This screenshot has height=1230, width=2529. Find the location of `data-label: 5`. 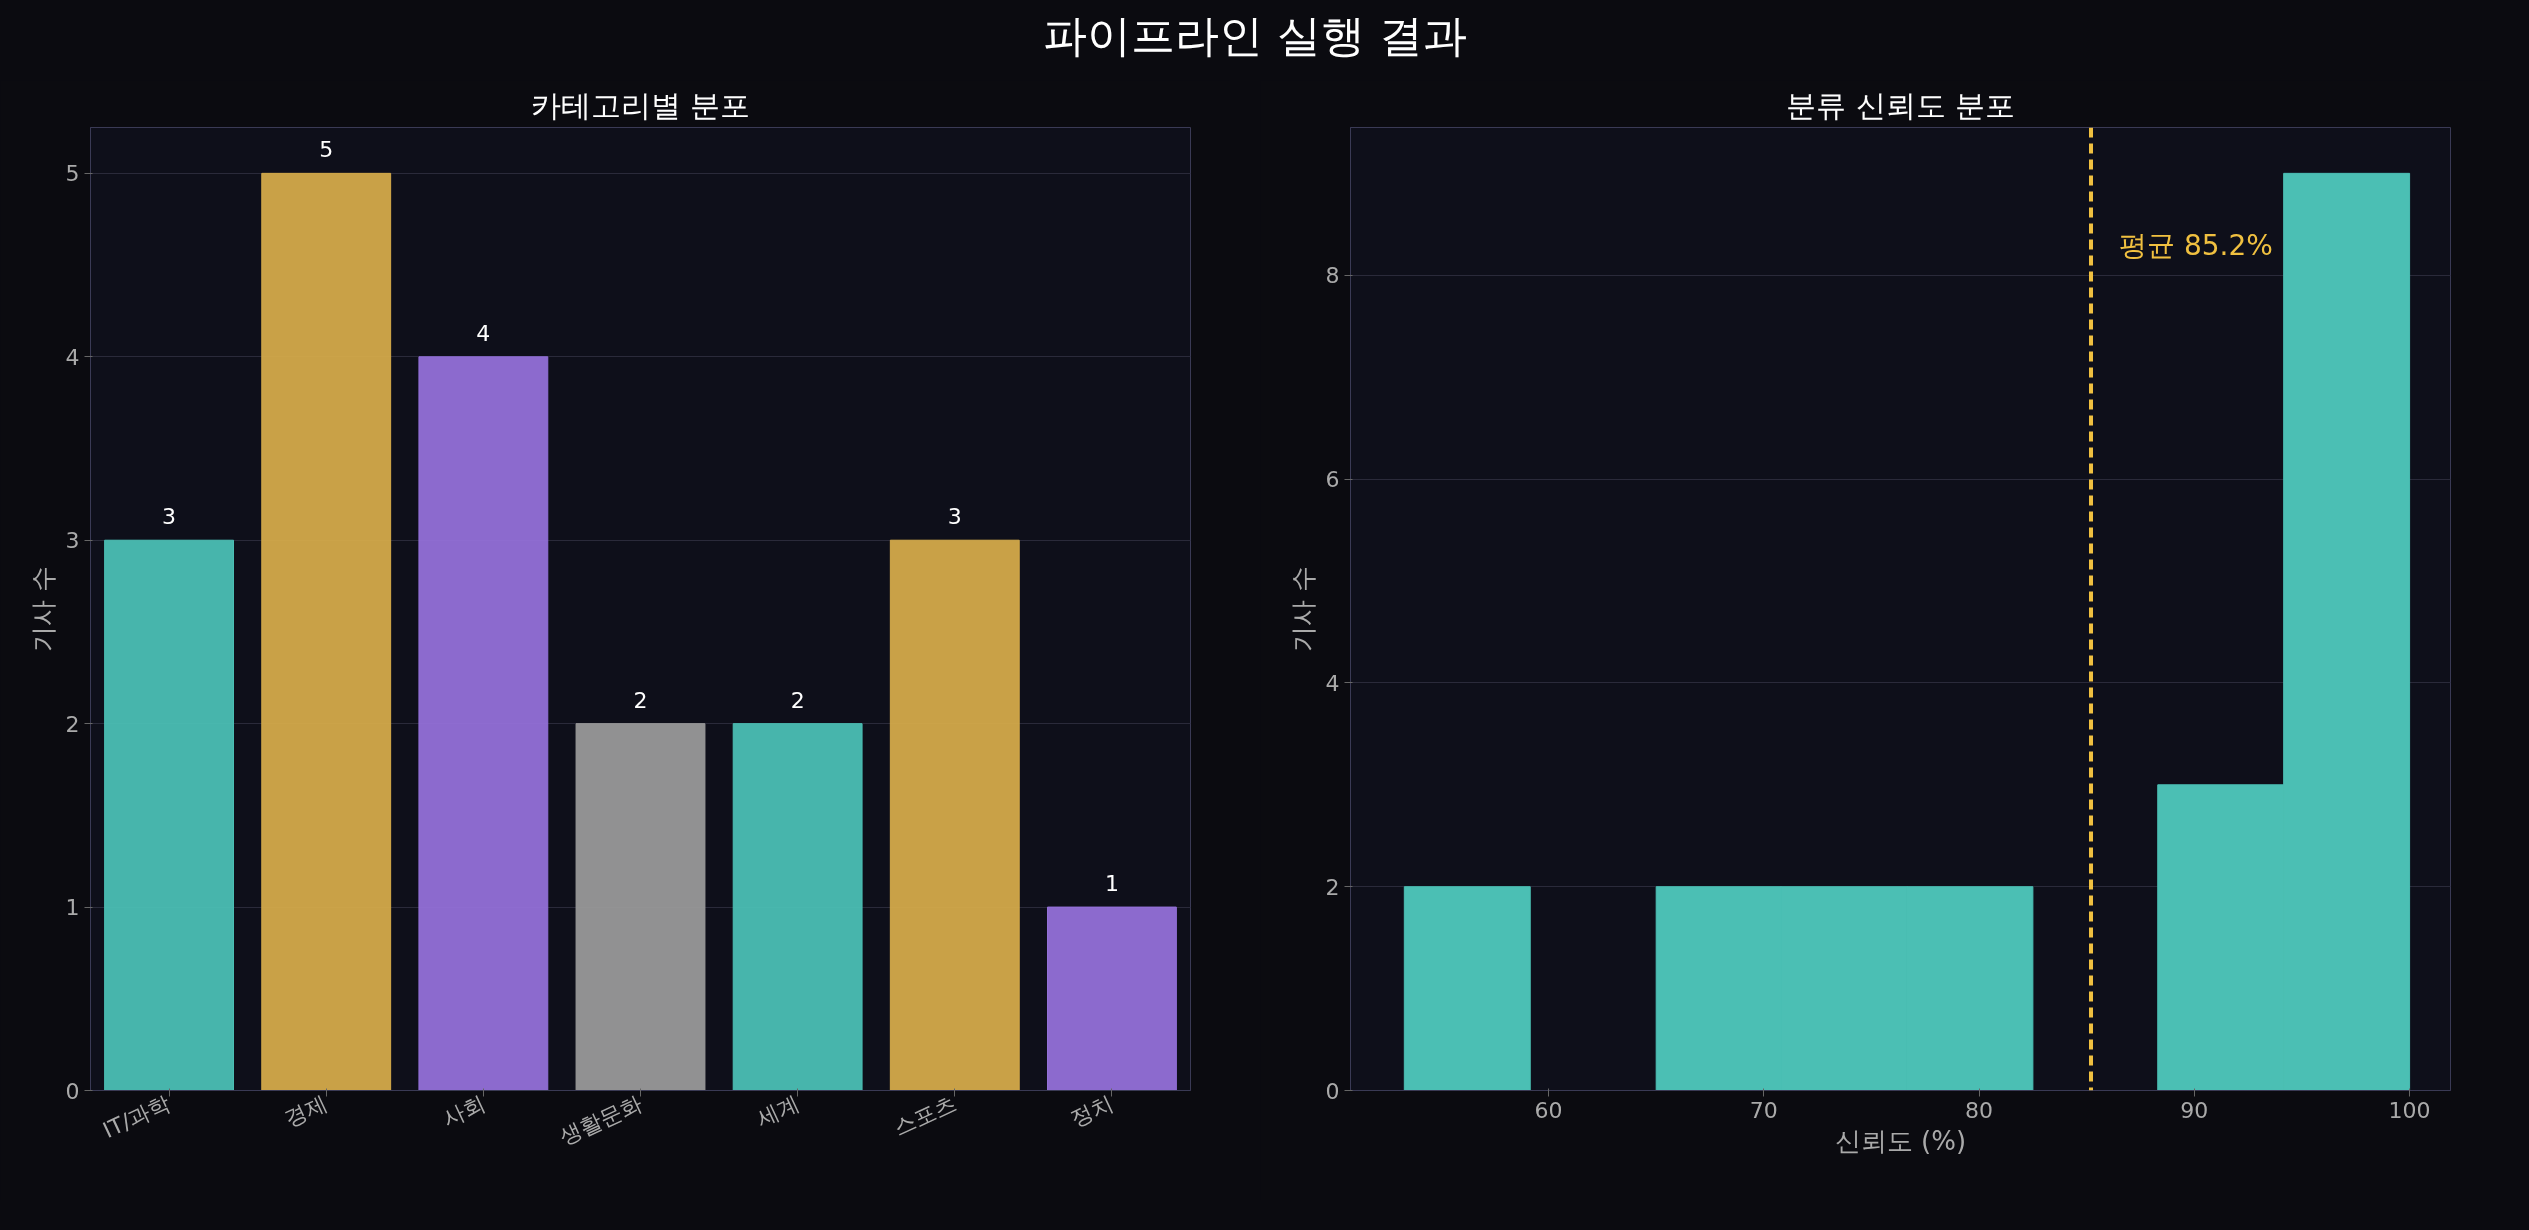

data-label: 5 is located at coordinates (326, 150).